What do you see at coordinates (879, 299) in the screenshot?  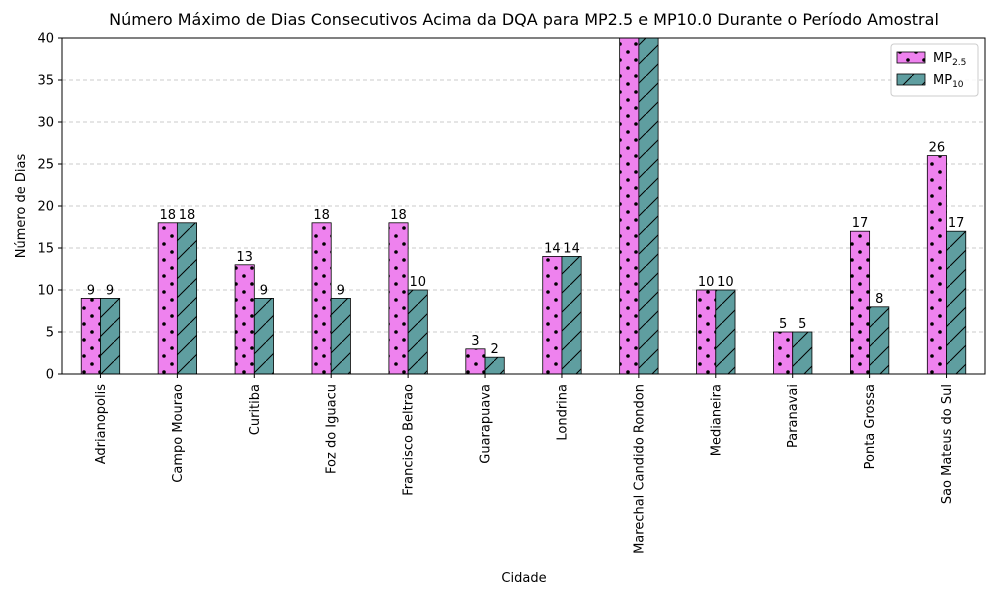 I see `value-label: 8` at bounding box center [879, 299].